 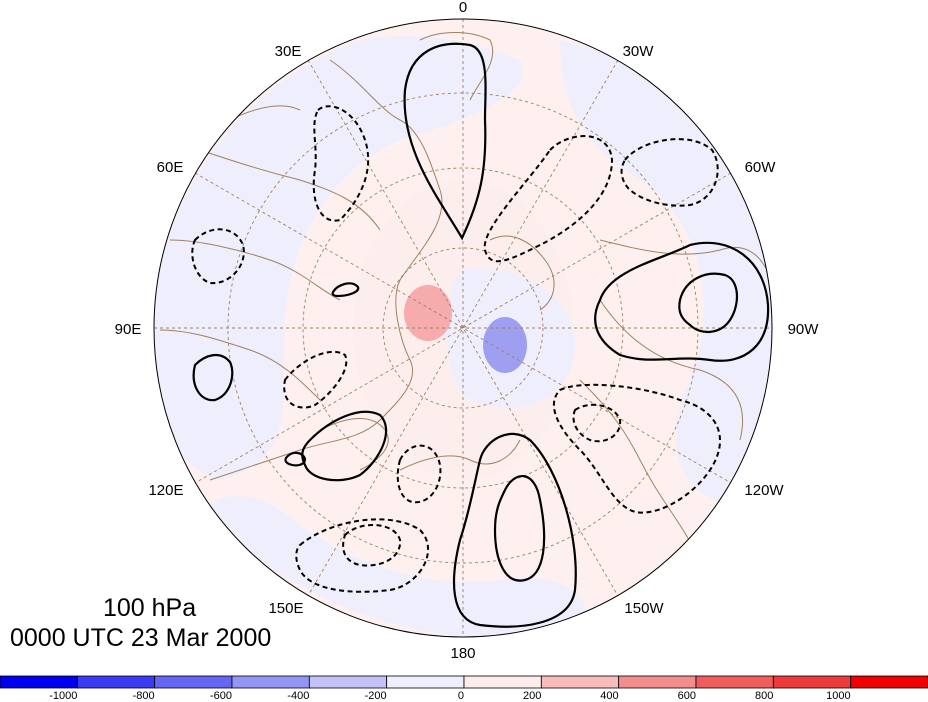 What do you see at coordinates (687, 696) in the screenshot?
I see `colorbar-tick-label: 600` at bounding box center [687, 696].